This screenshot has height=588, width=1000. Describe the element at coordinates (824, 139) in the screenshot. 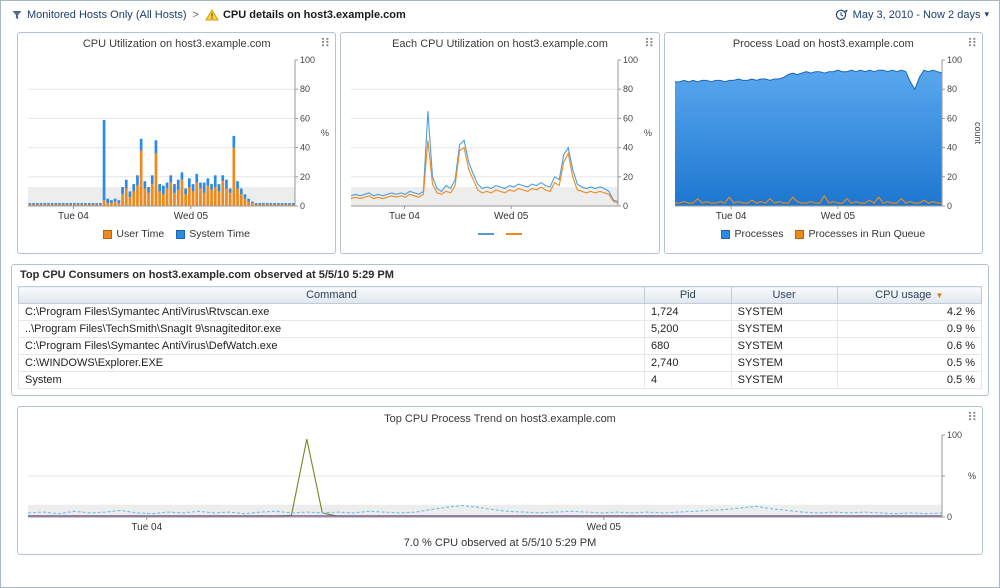

I see `process-load-chart: 0 20 40 60 80 100 Tue 04 Wed 05 count` at that location.